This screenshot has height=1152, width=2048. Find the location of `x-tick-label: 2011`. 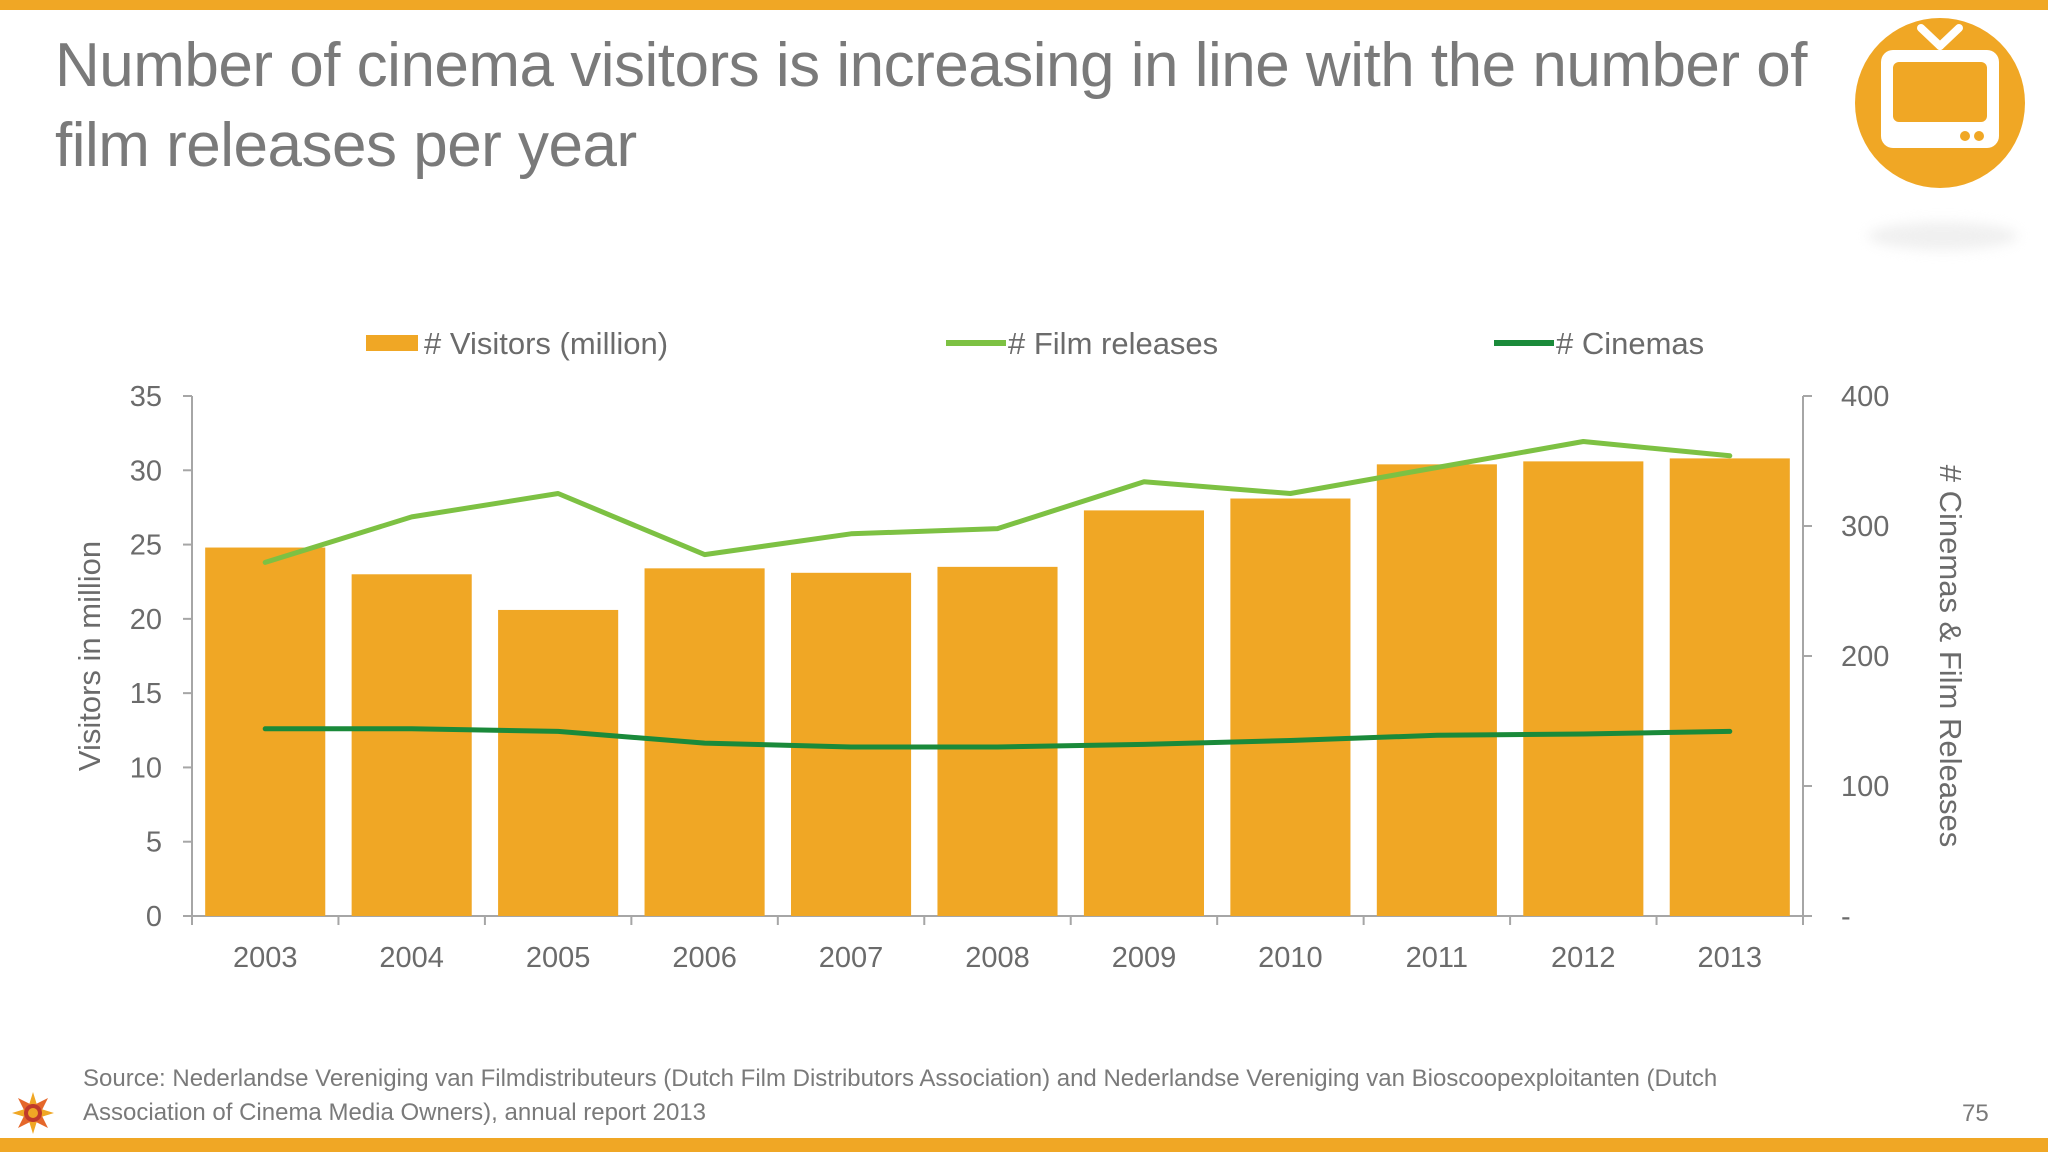

x-tick-label: 2011 is located at coordinates (1437, 958).